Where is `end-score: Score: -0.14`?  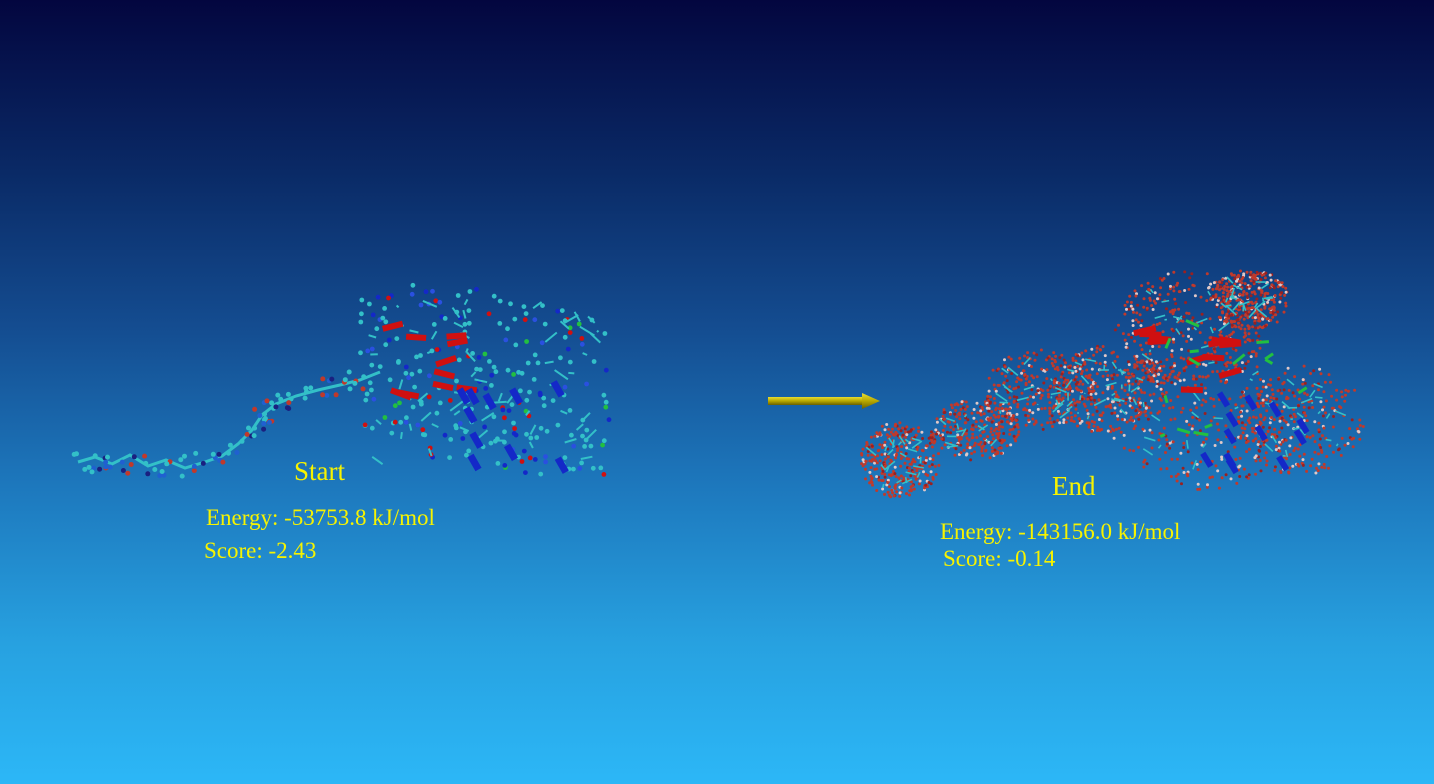
end-score: Score: -0.14 is located at coordinates (999, 558).